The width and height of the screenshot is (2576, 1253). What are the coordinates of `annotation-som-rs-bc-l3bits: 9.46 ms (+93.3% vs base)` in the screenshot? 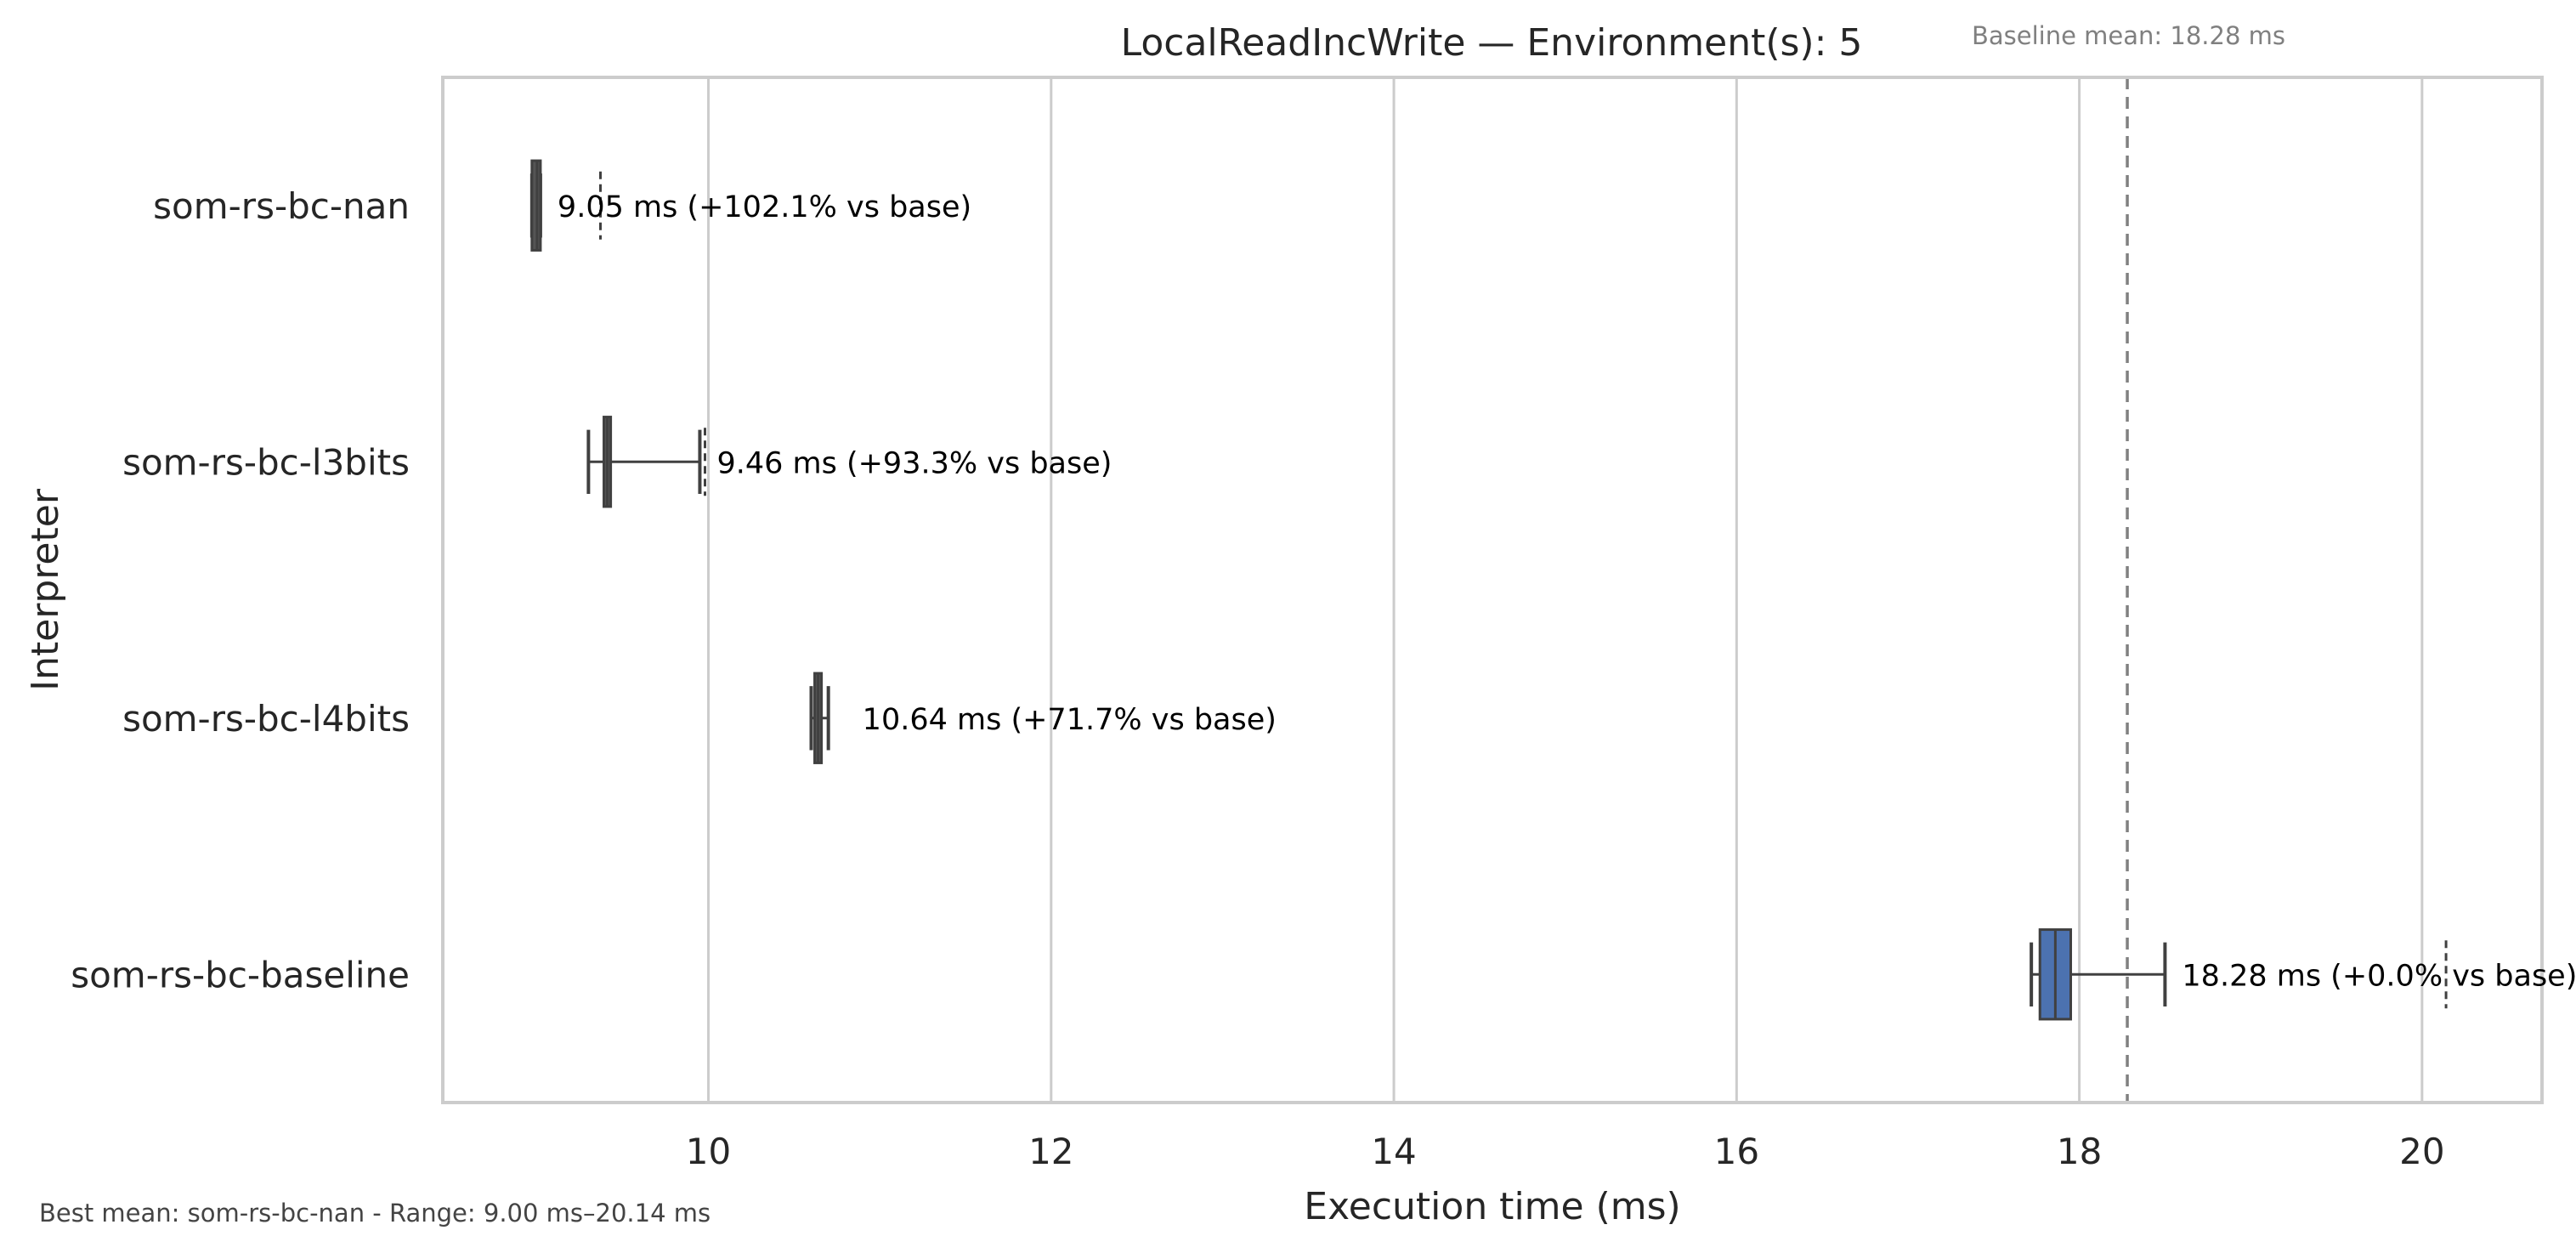 It's located at (914, 463).